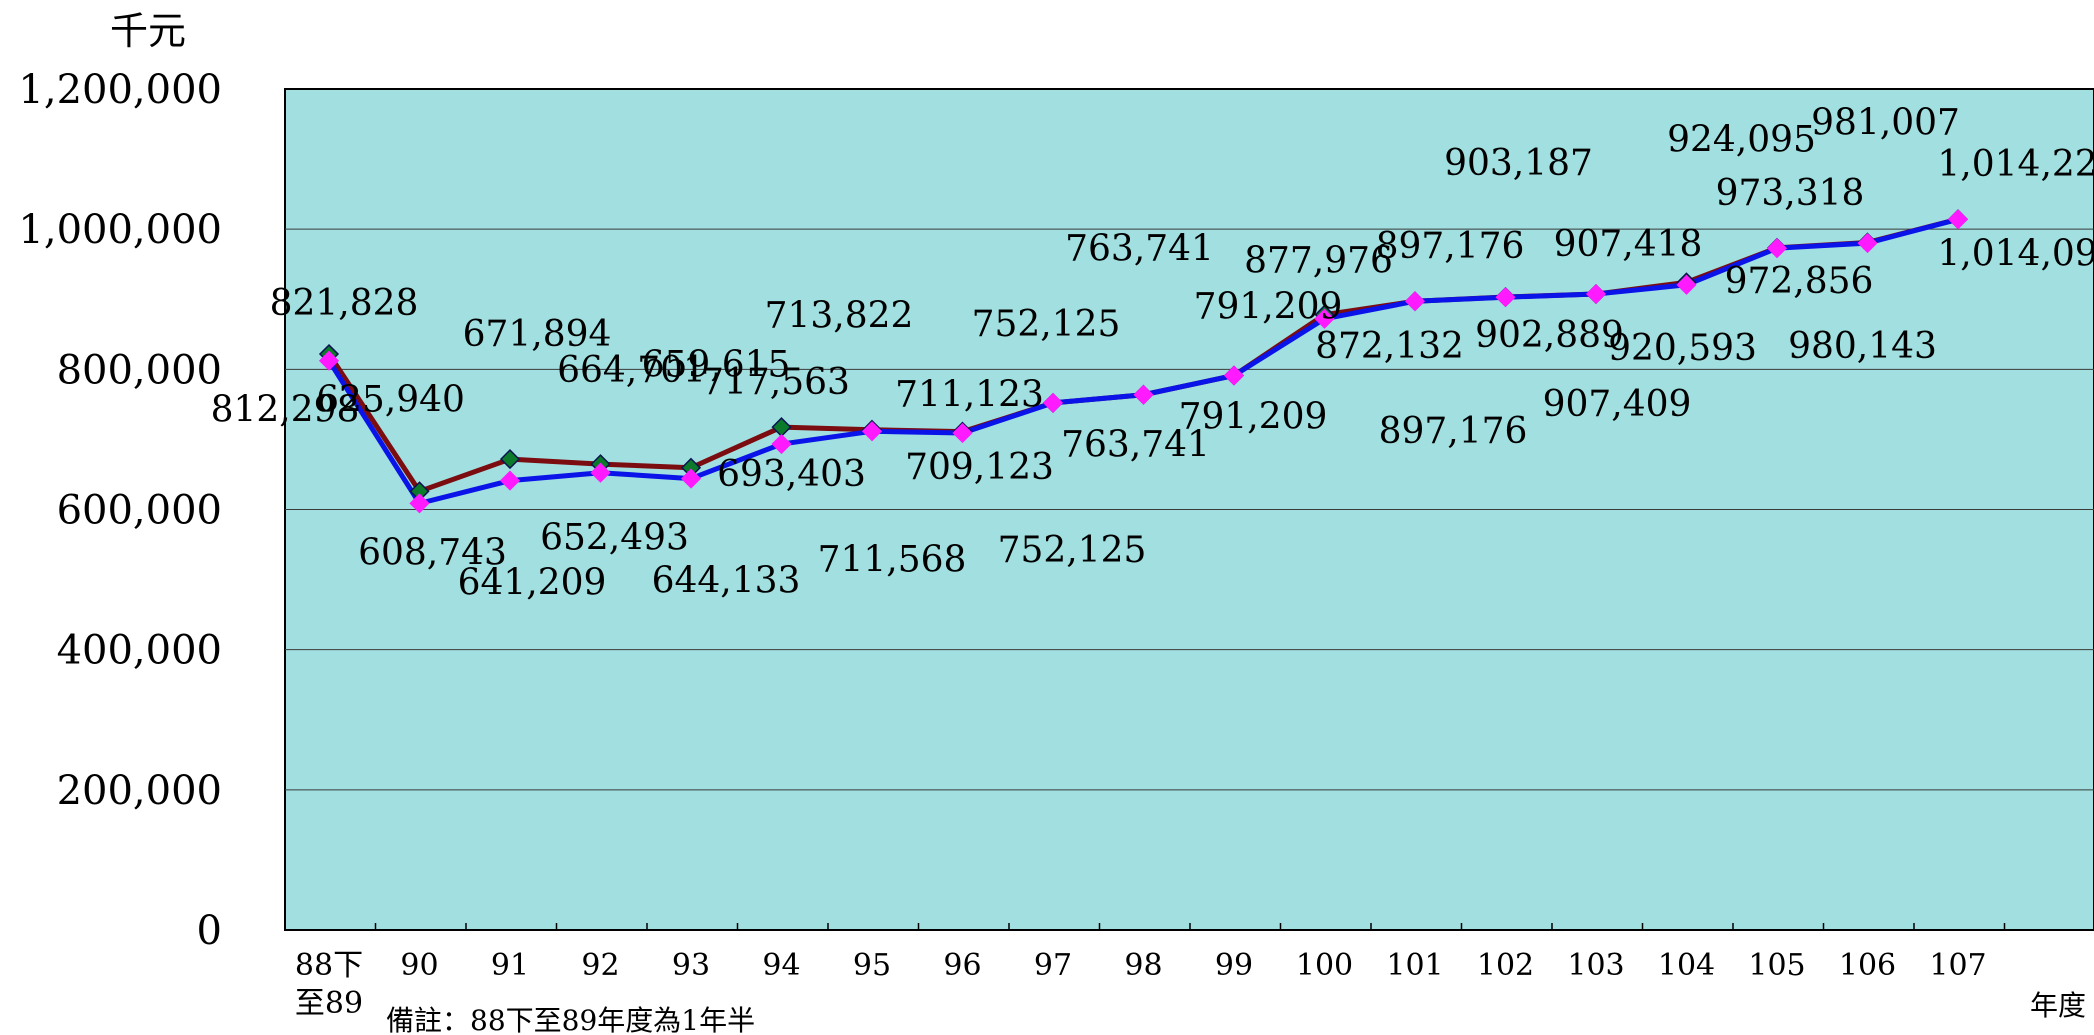 This screenshot has height=1035, width=2094. What do you see at coordinates (1414, 965) in the screenshot?
I see `x-tick-label: 101` at bounding box center [1414, 965].